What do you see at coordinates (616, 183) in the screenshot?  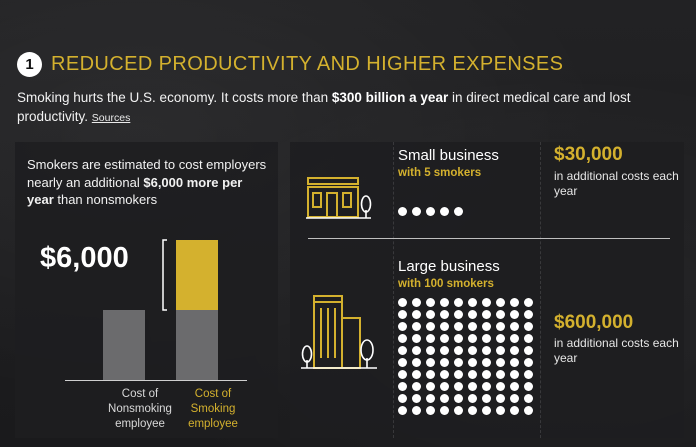 I see `small-business-cost-description: in additional costs each year` at bounding box center [616, 183].